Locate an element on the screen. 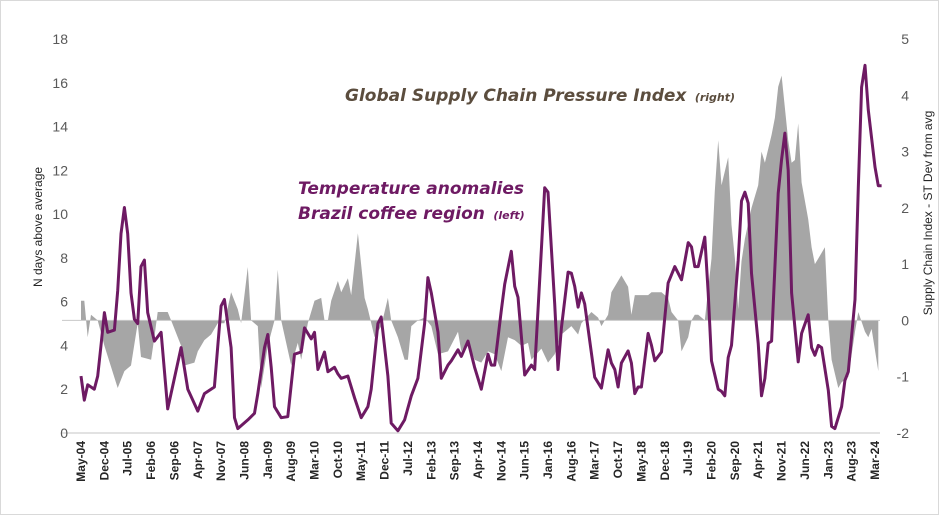 The width and height of the screenshot is (939, 515). x-tick-label: May-18 is located at coordinates (641, 461).